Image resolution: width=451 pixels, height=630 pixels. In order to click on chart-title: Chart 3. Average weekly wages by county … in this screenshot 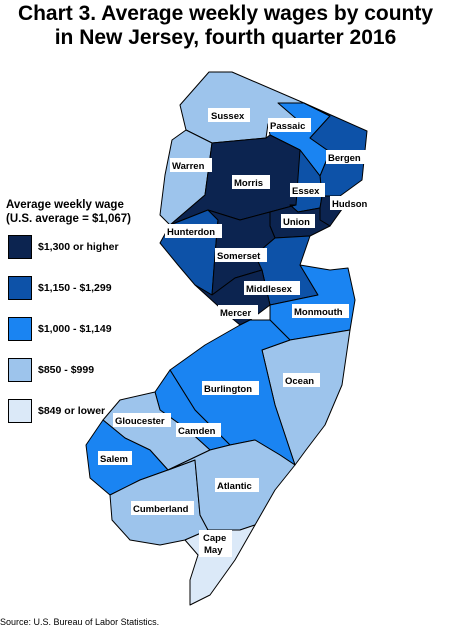, I will do `click(225, 26)`.